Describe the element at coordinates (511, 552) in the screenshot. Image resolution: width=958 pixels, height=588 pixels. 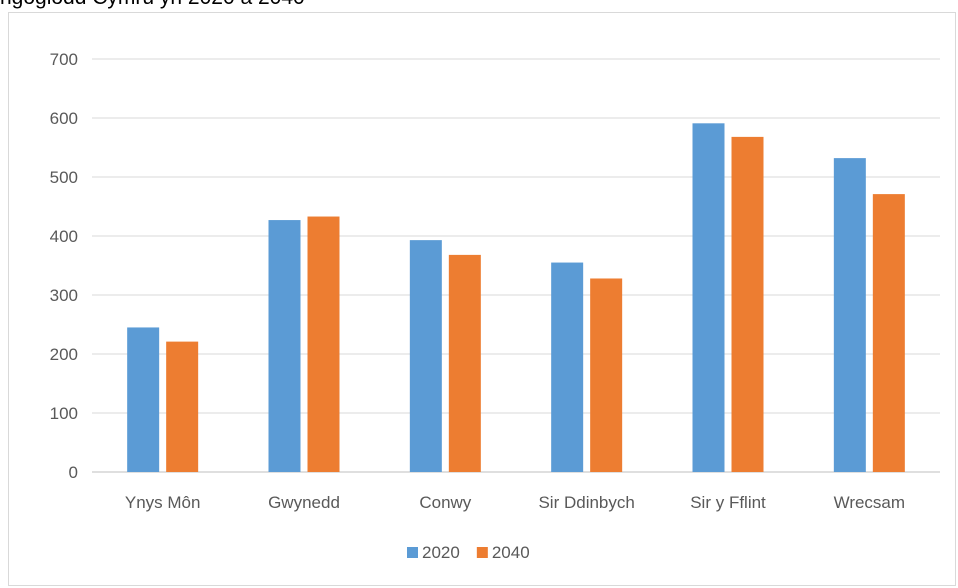
I see `legend-label: 2040` at that location.